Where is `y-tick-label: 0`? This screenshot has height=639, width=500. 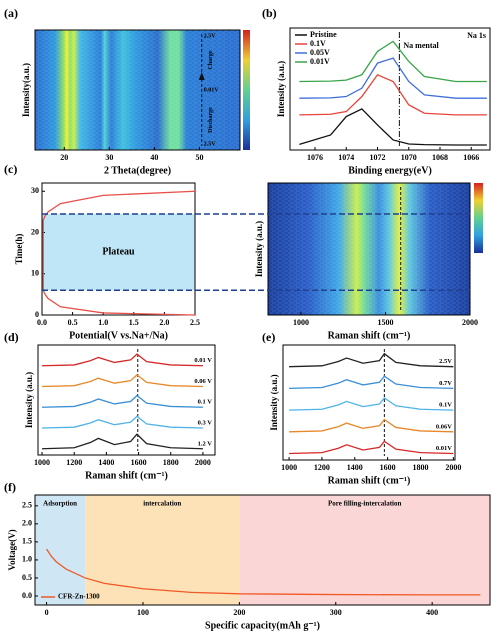
y-tick-label: 0 is located at coordinates (37, 314).